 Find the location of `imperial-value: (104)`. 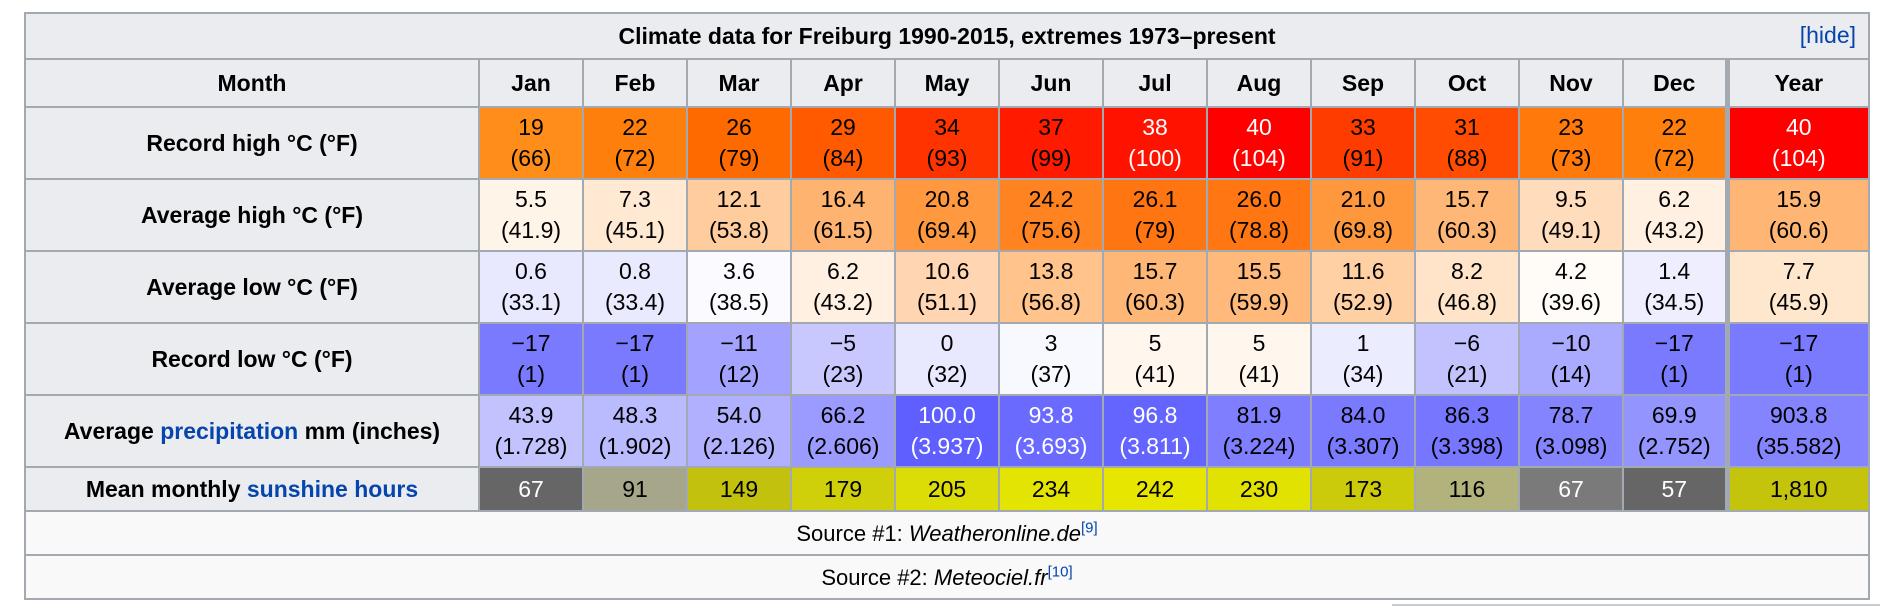

imperial-value: (104) is located at coordinates (1259, 158).